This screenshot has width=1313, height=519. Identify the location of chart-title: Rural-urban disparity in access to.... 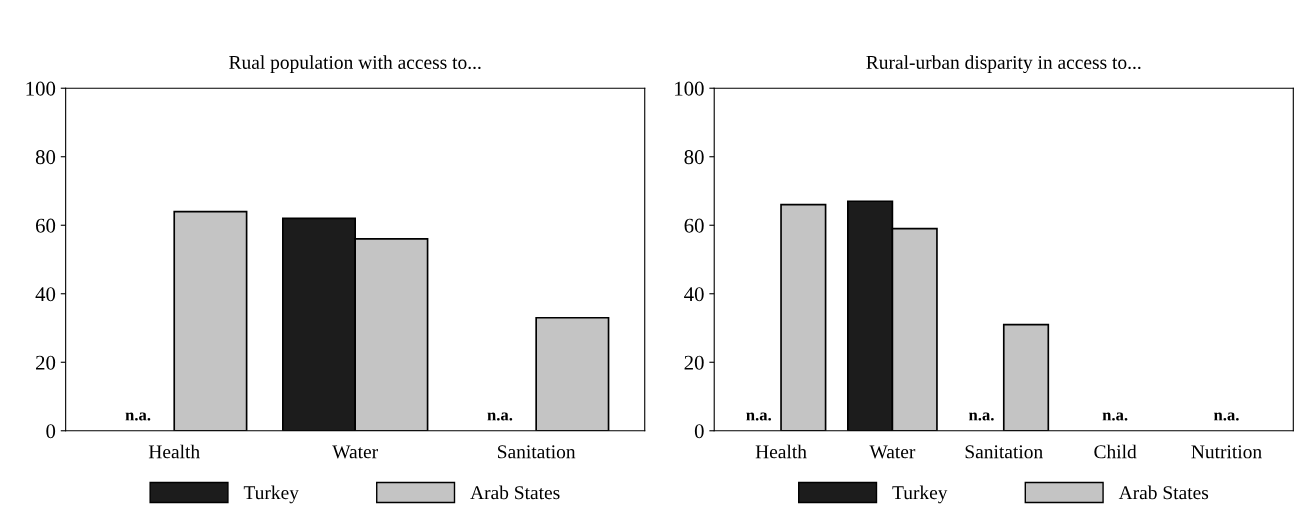
(1003, 64).